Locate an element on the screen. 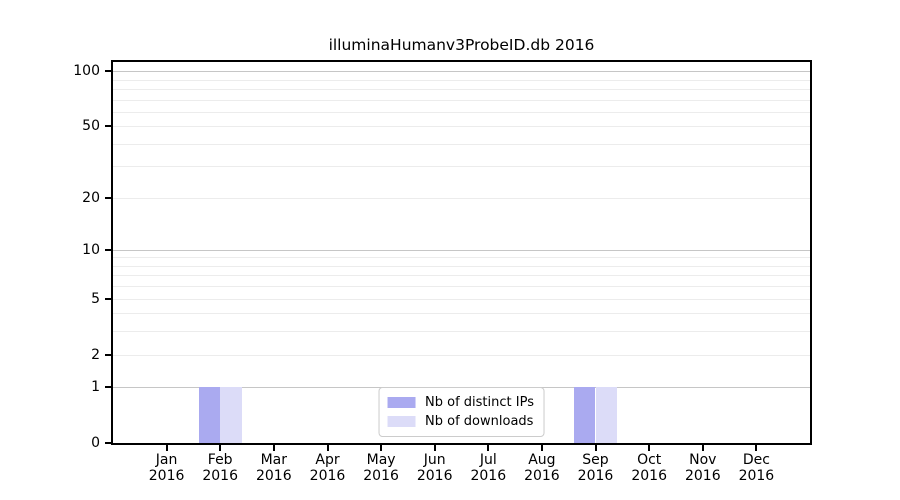 The width and height of the screenshot is (900, 500). x-tick-year-jan: 2016 is located at coordinates (166, 476).